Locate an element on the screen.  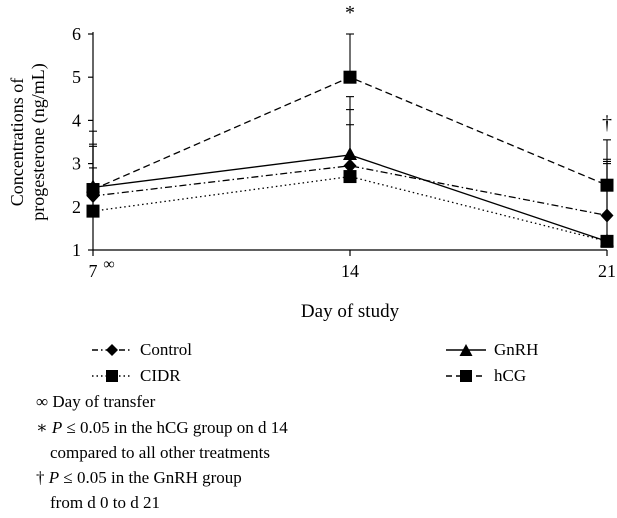
note-significance-gnrh: † P ≤ 0.05 in the GnRH group is located at coordinates (139, 478).